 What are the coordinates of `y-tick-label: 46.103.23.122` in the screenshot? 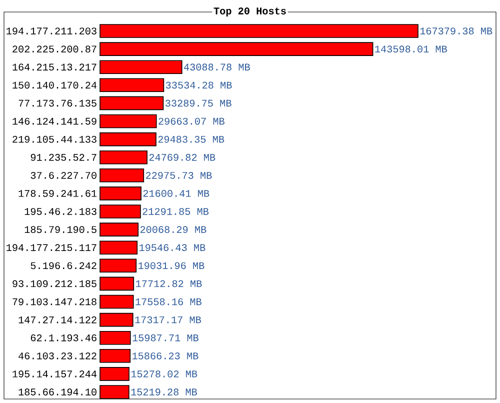 It's located at (57, 356).